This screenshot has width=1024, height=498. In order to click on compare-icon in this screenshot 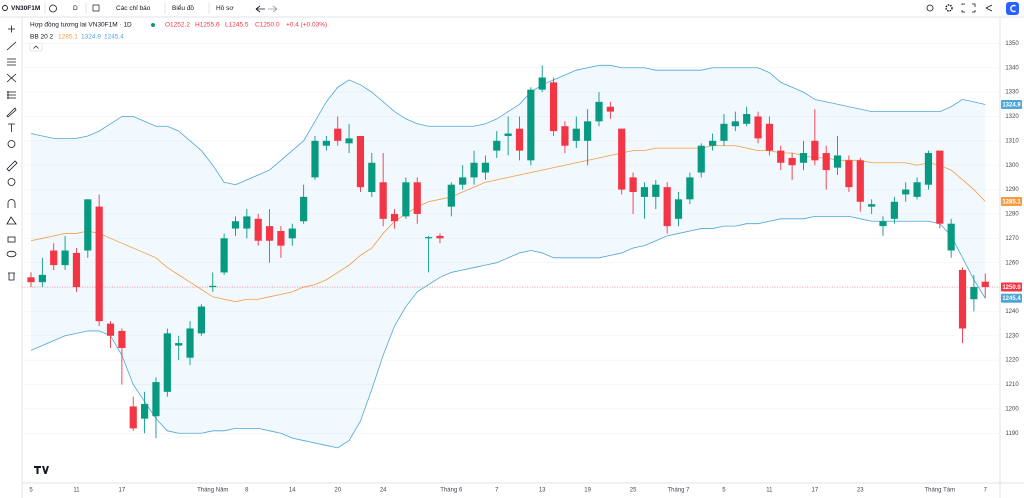, I will do `click(53, 8)`.